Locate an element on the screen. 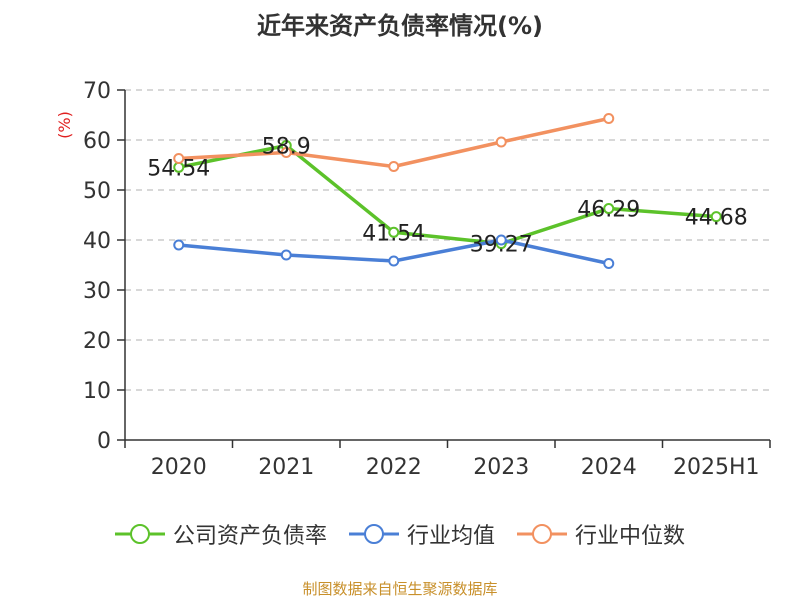 The height and width of the screenshot is (600, 800). legend: 公司资产负债率 行业均值 行业中位数 is located at coordinates (400, 534).